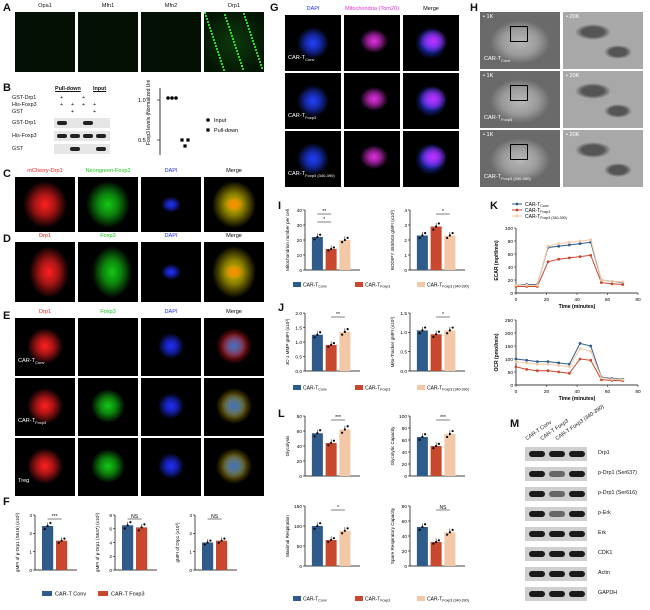 The width and height of the screenshot is (650, 610). Describe the element at coordinates (608, 300) in the screenshot. I see `x-tick-label: 60` at that location.